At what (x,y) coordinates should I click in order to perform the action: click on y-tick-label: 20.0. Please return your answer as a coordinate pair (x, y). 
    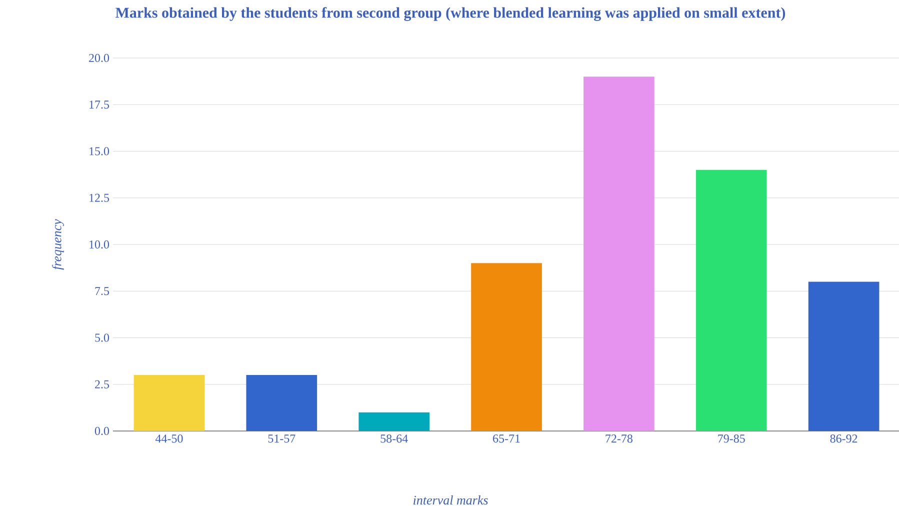
    Looking at the image, I should click on (99, 58).